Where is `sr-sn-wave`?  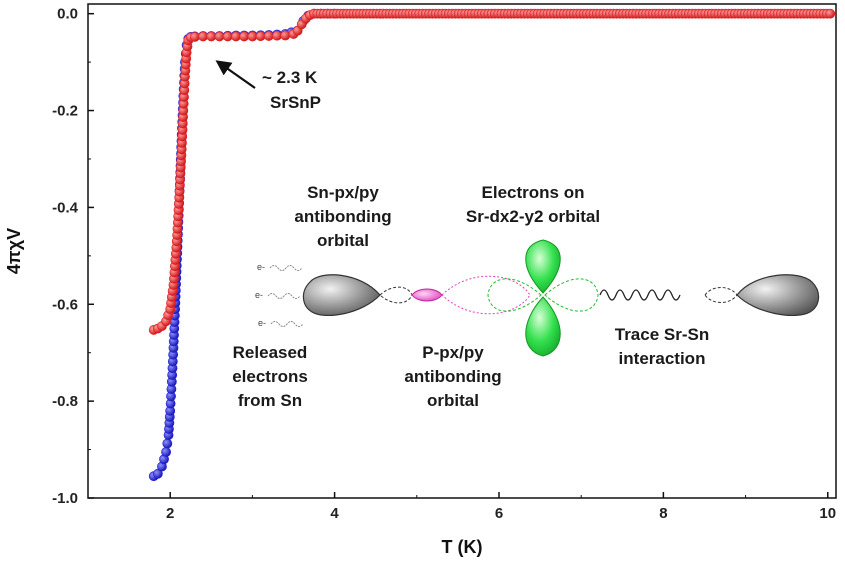
sr-sn-wave is located at coordinates (640, 295).